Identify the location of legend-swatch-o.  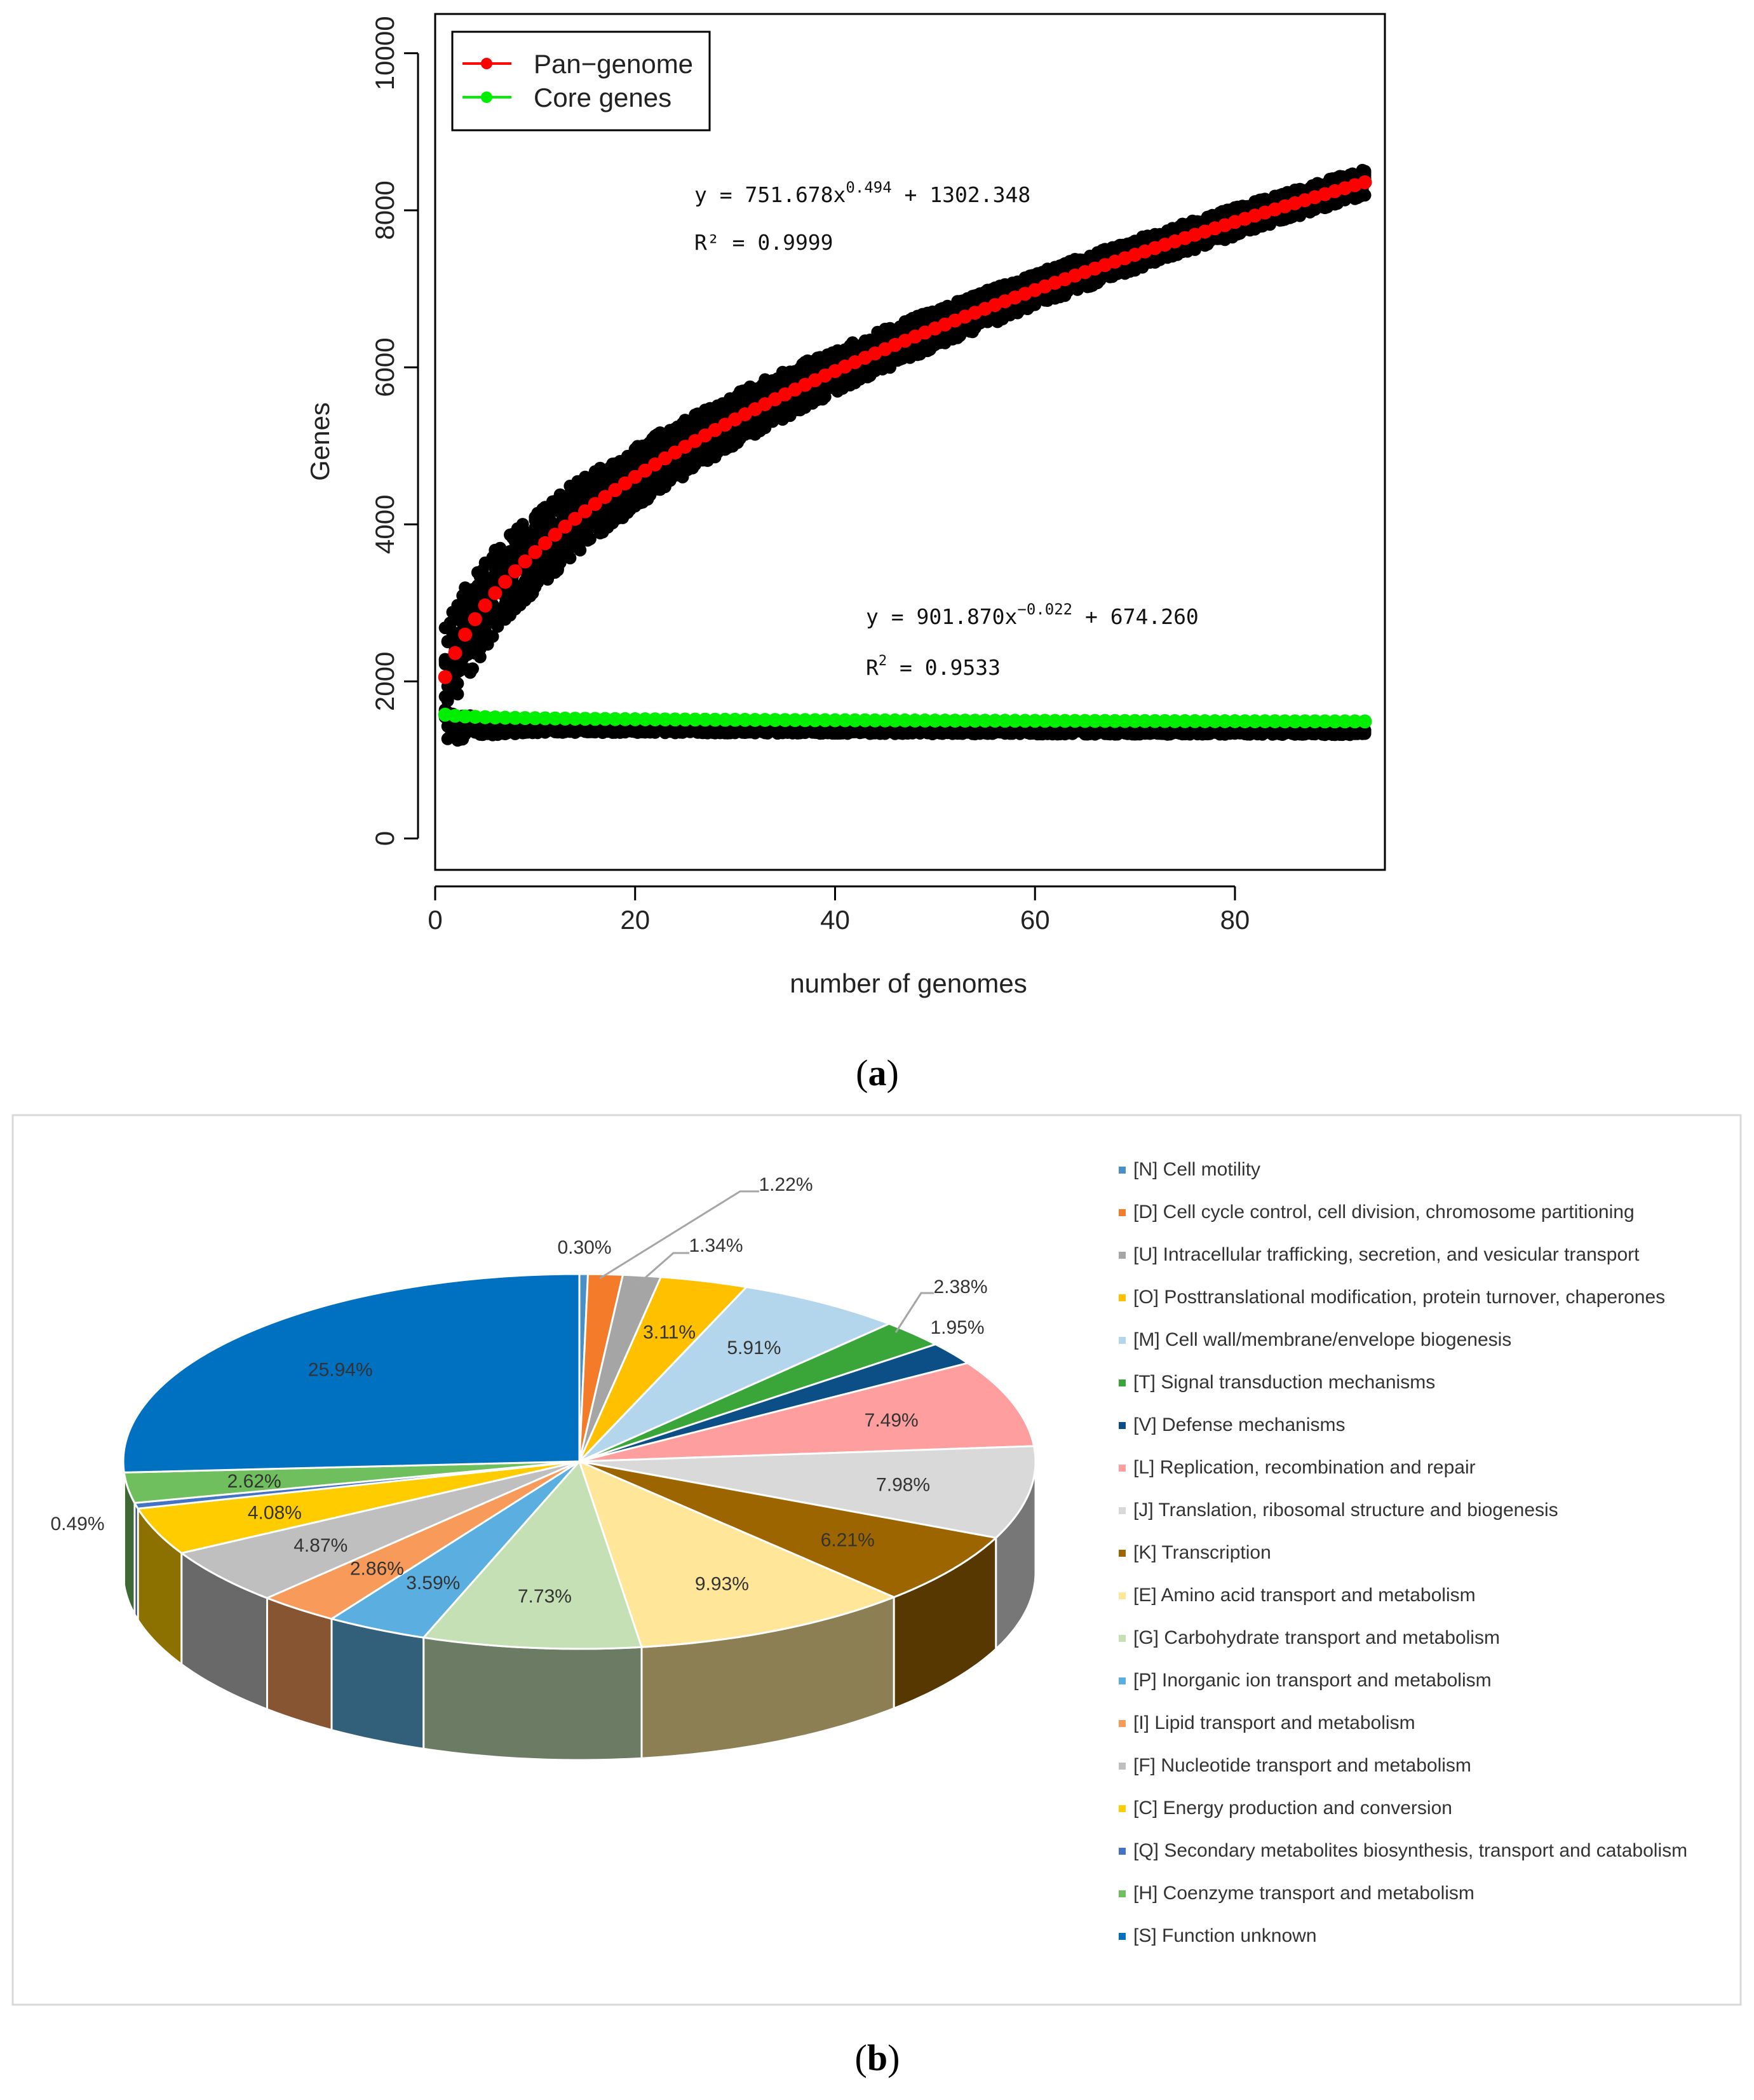
(1122, 1297).